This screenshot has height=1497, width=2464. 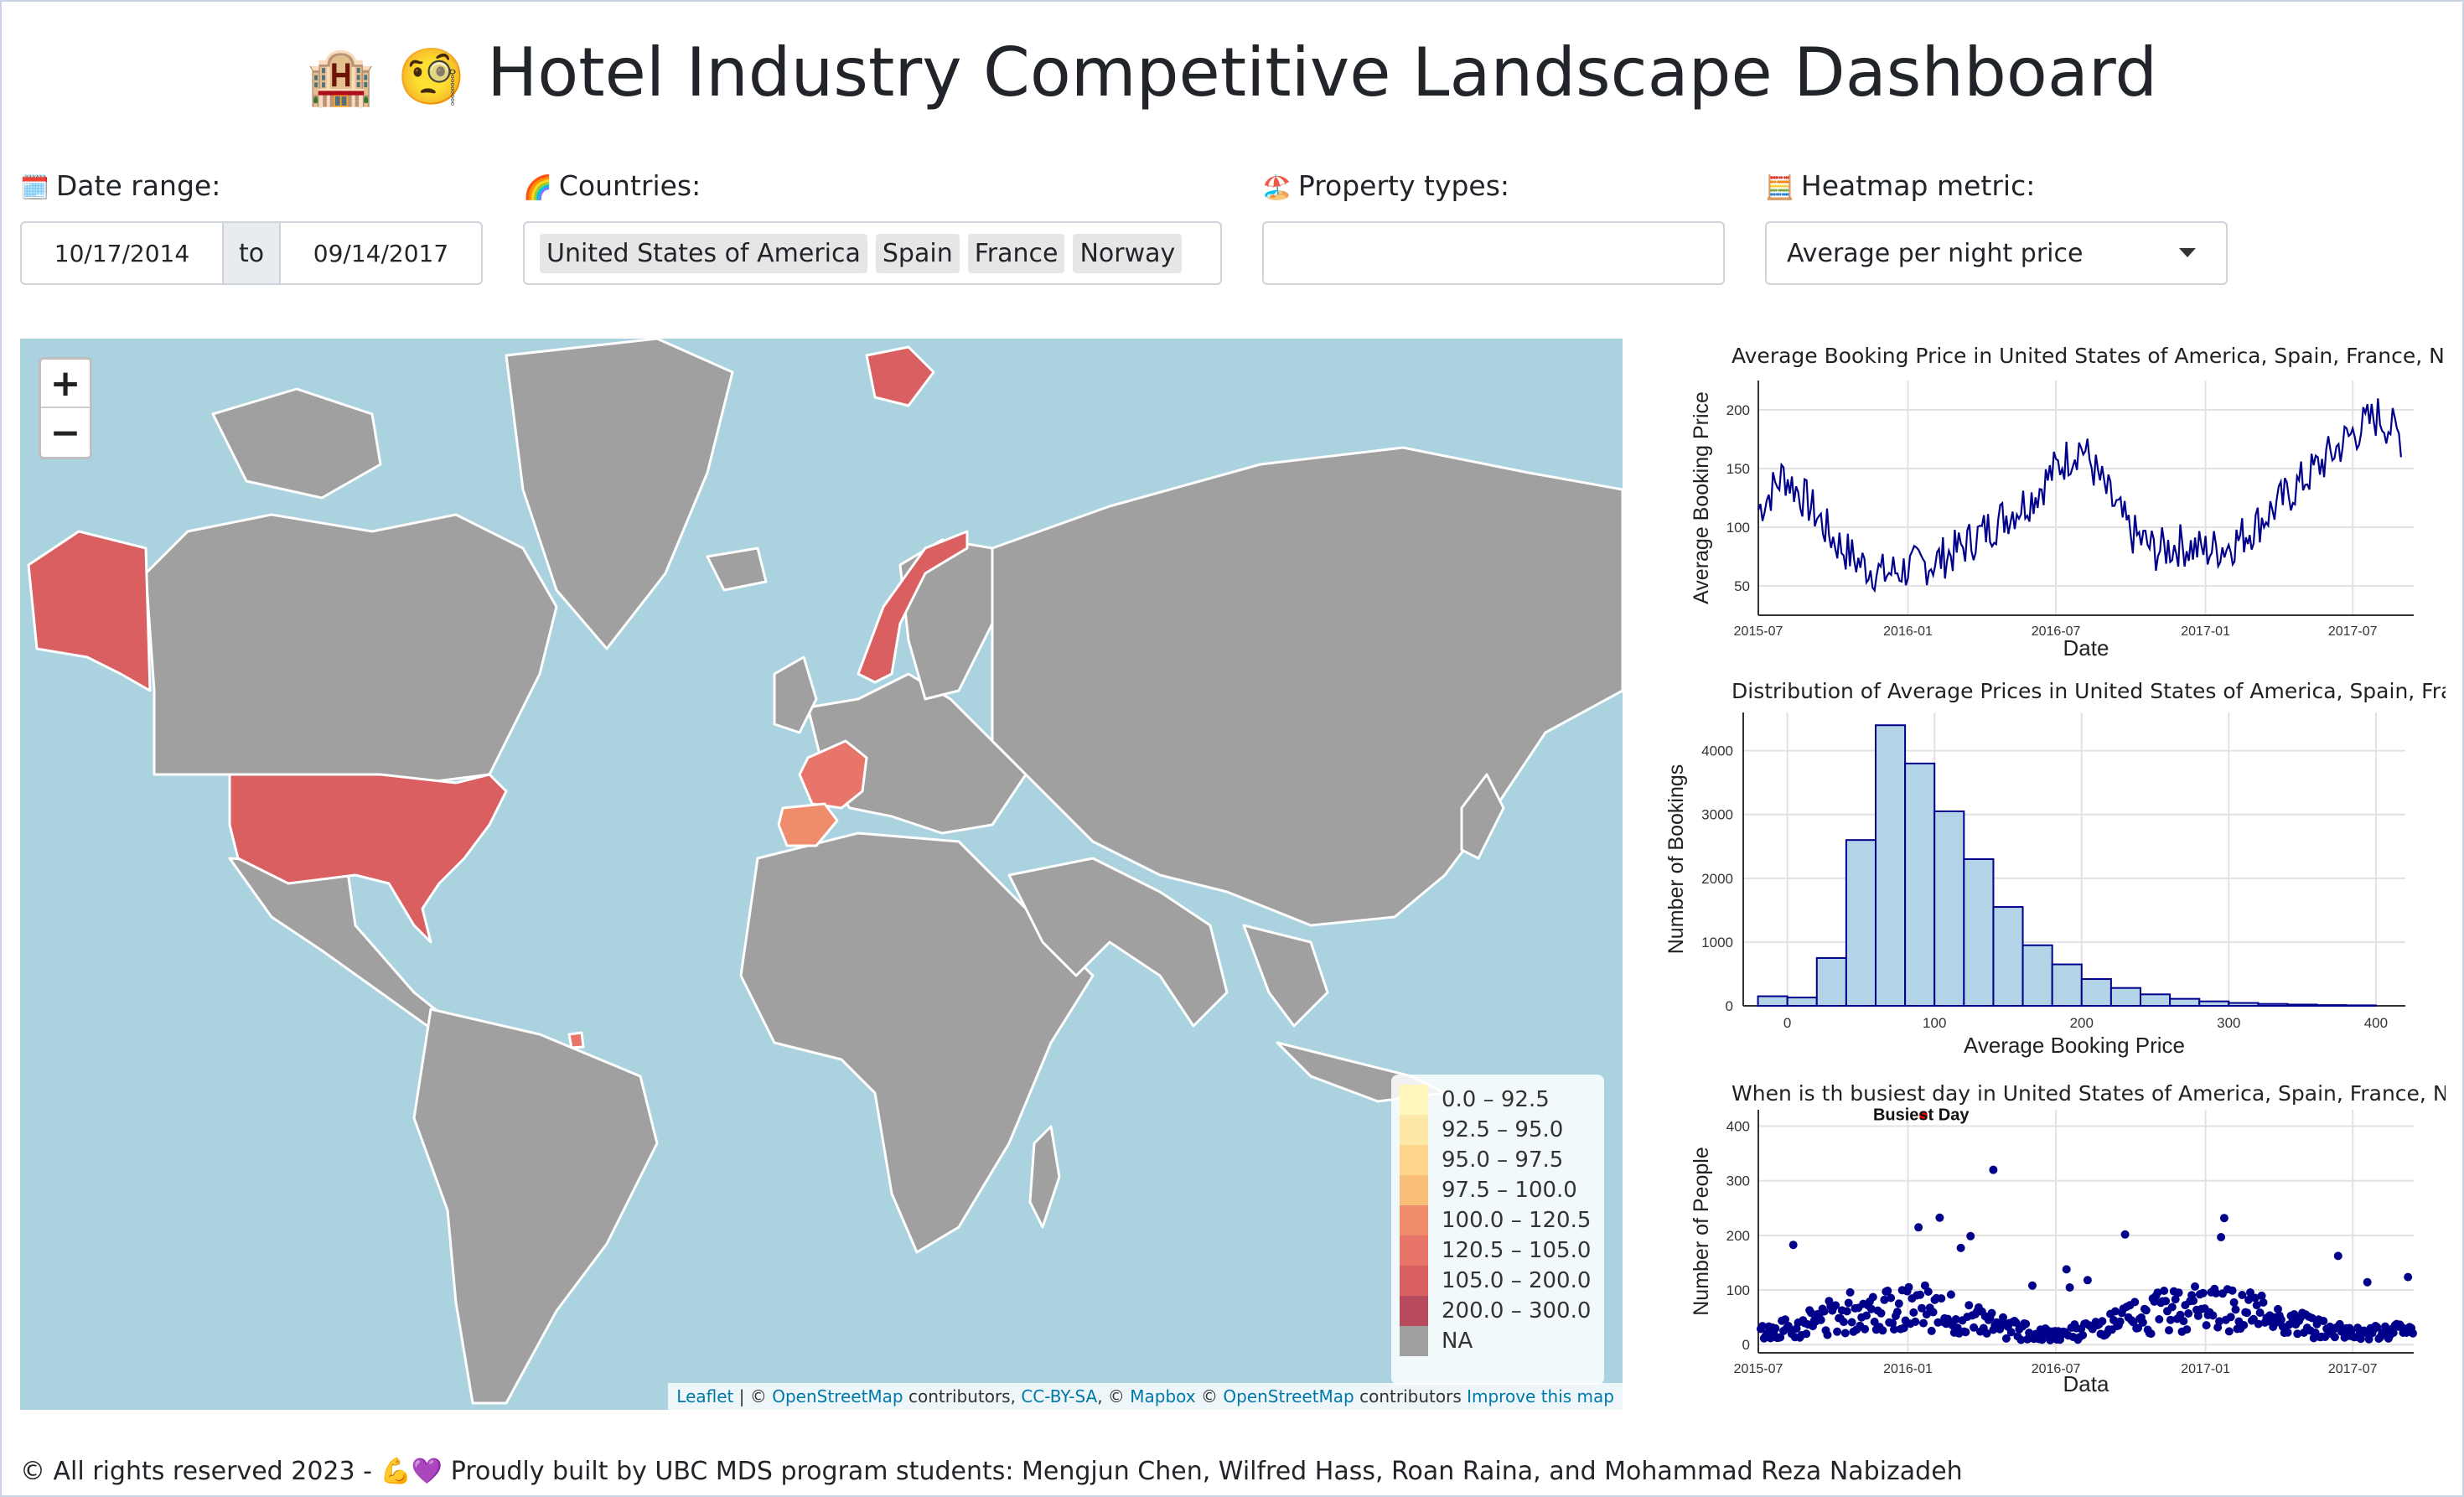 What do you see at coordinates (1717, 879) in the screenshot?
I see `y-tick-label: 2000` at bounding box center [1717, 879].